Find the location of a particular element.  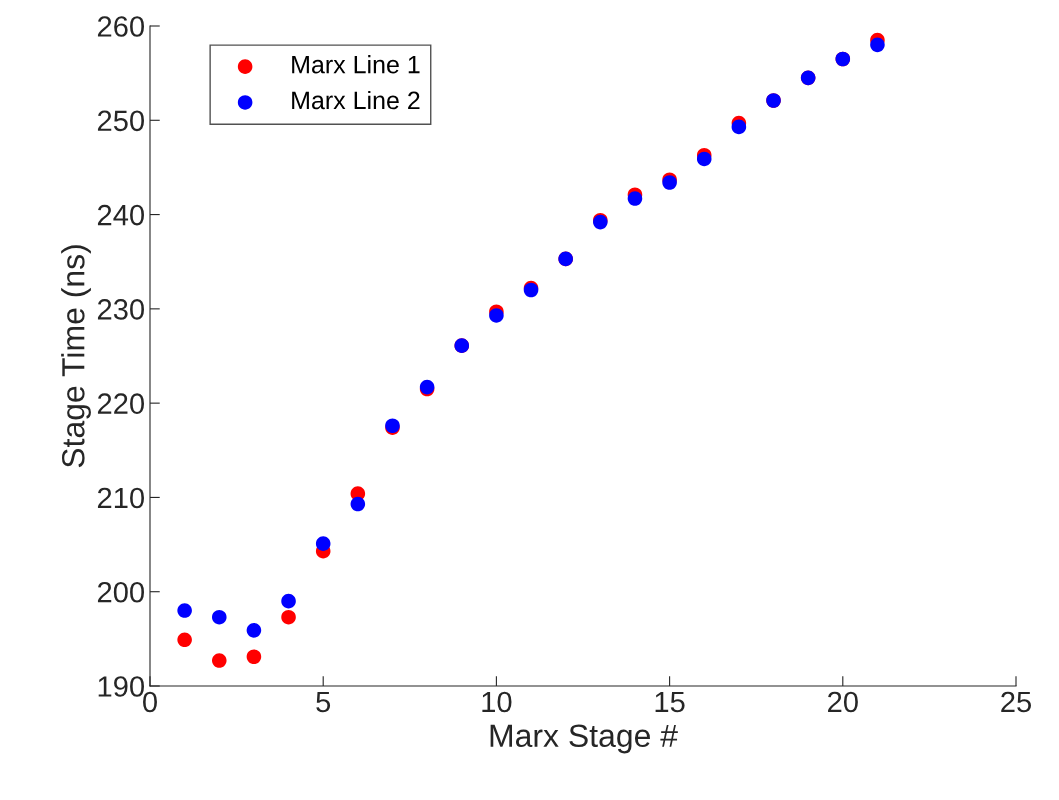

legend-label: Marx Line 1 is located at coordinates (356, 64).